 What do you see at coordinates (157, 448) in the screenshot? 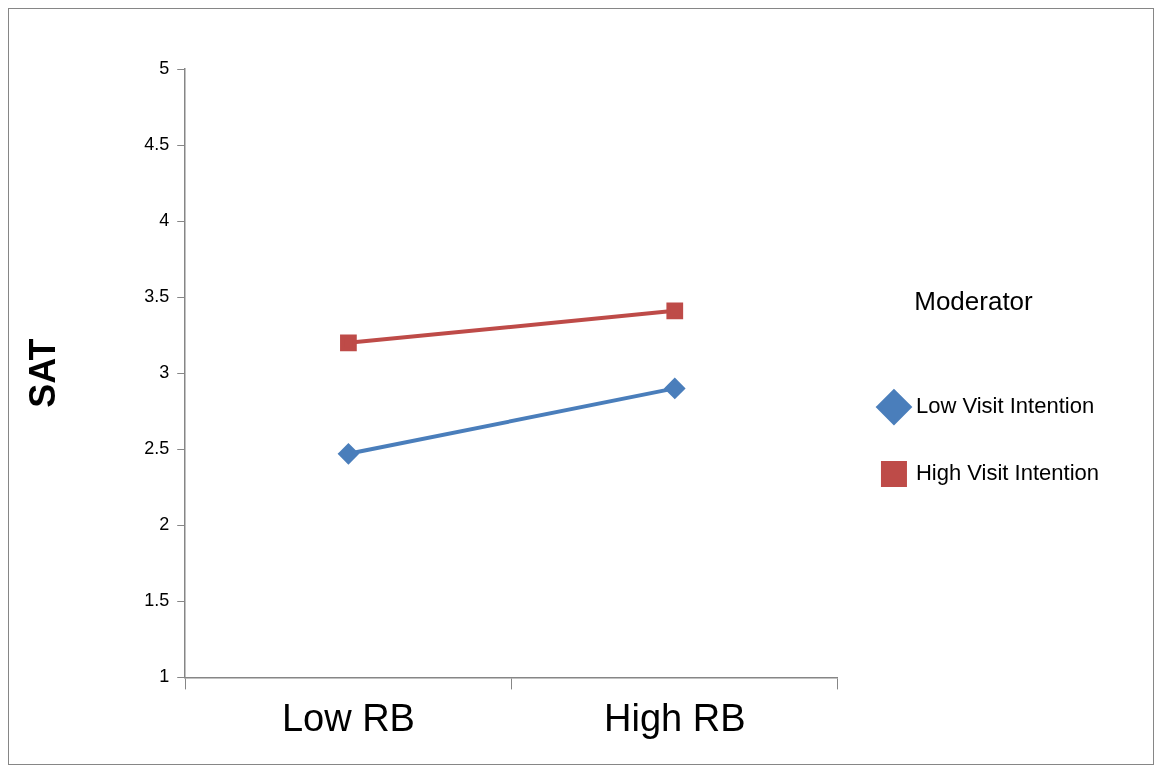
I see `y-tick-label: 2.5` at bounding box center [157, 448].